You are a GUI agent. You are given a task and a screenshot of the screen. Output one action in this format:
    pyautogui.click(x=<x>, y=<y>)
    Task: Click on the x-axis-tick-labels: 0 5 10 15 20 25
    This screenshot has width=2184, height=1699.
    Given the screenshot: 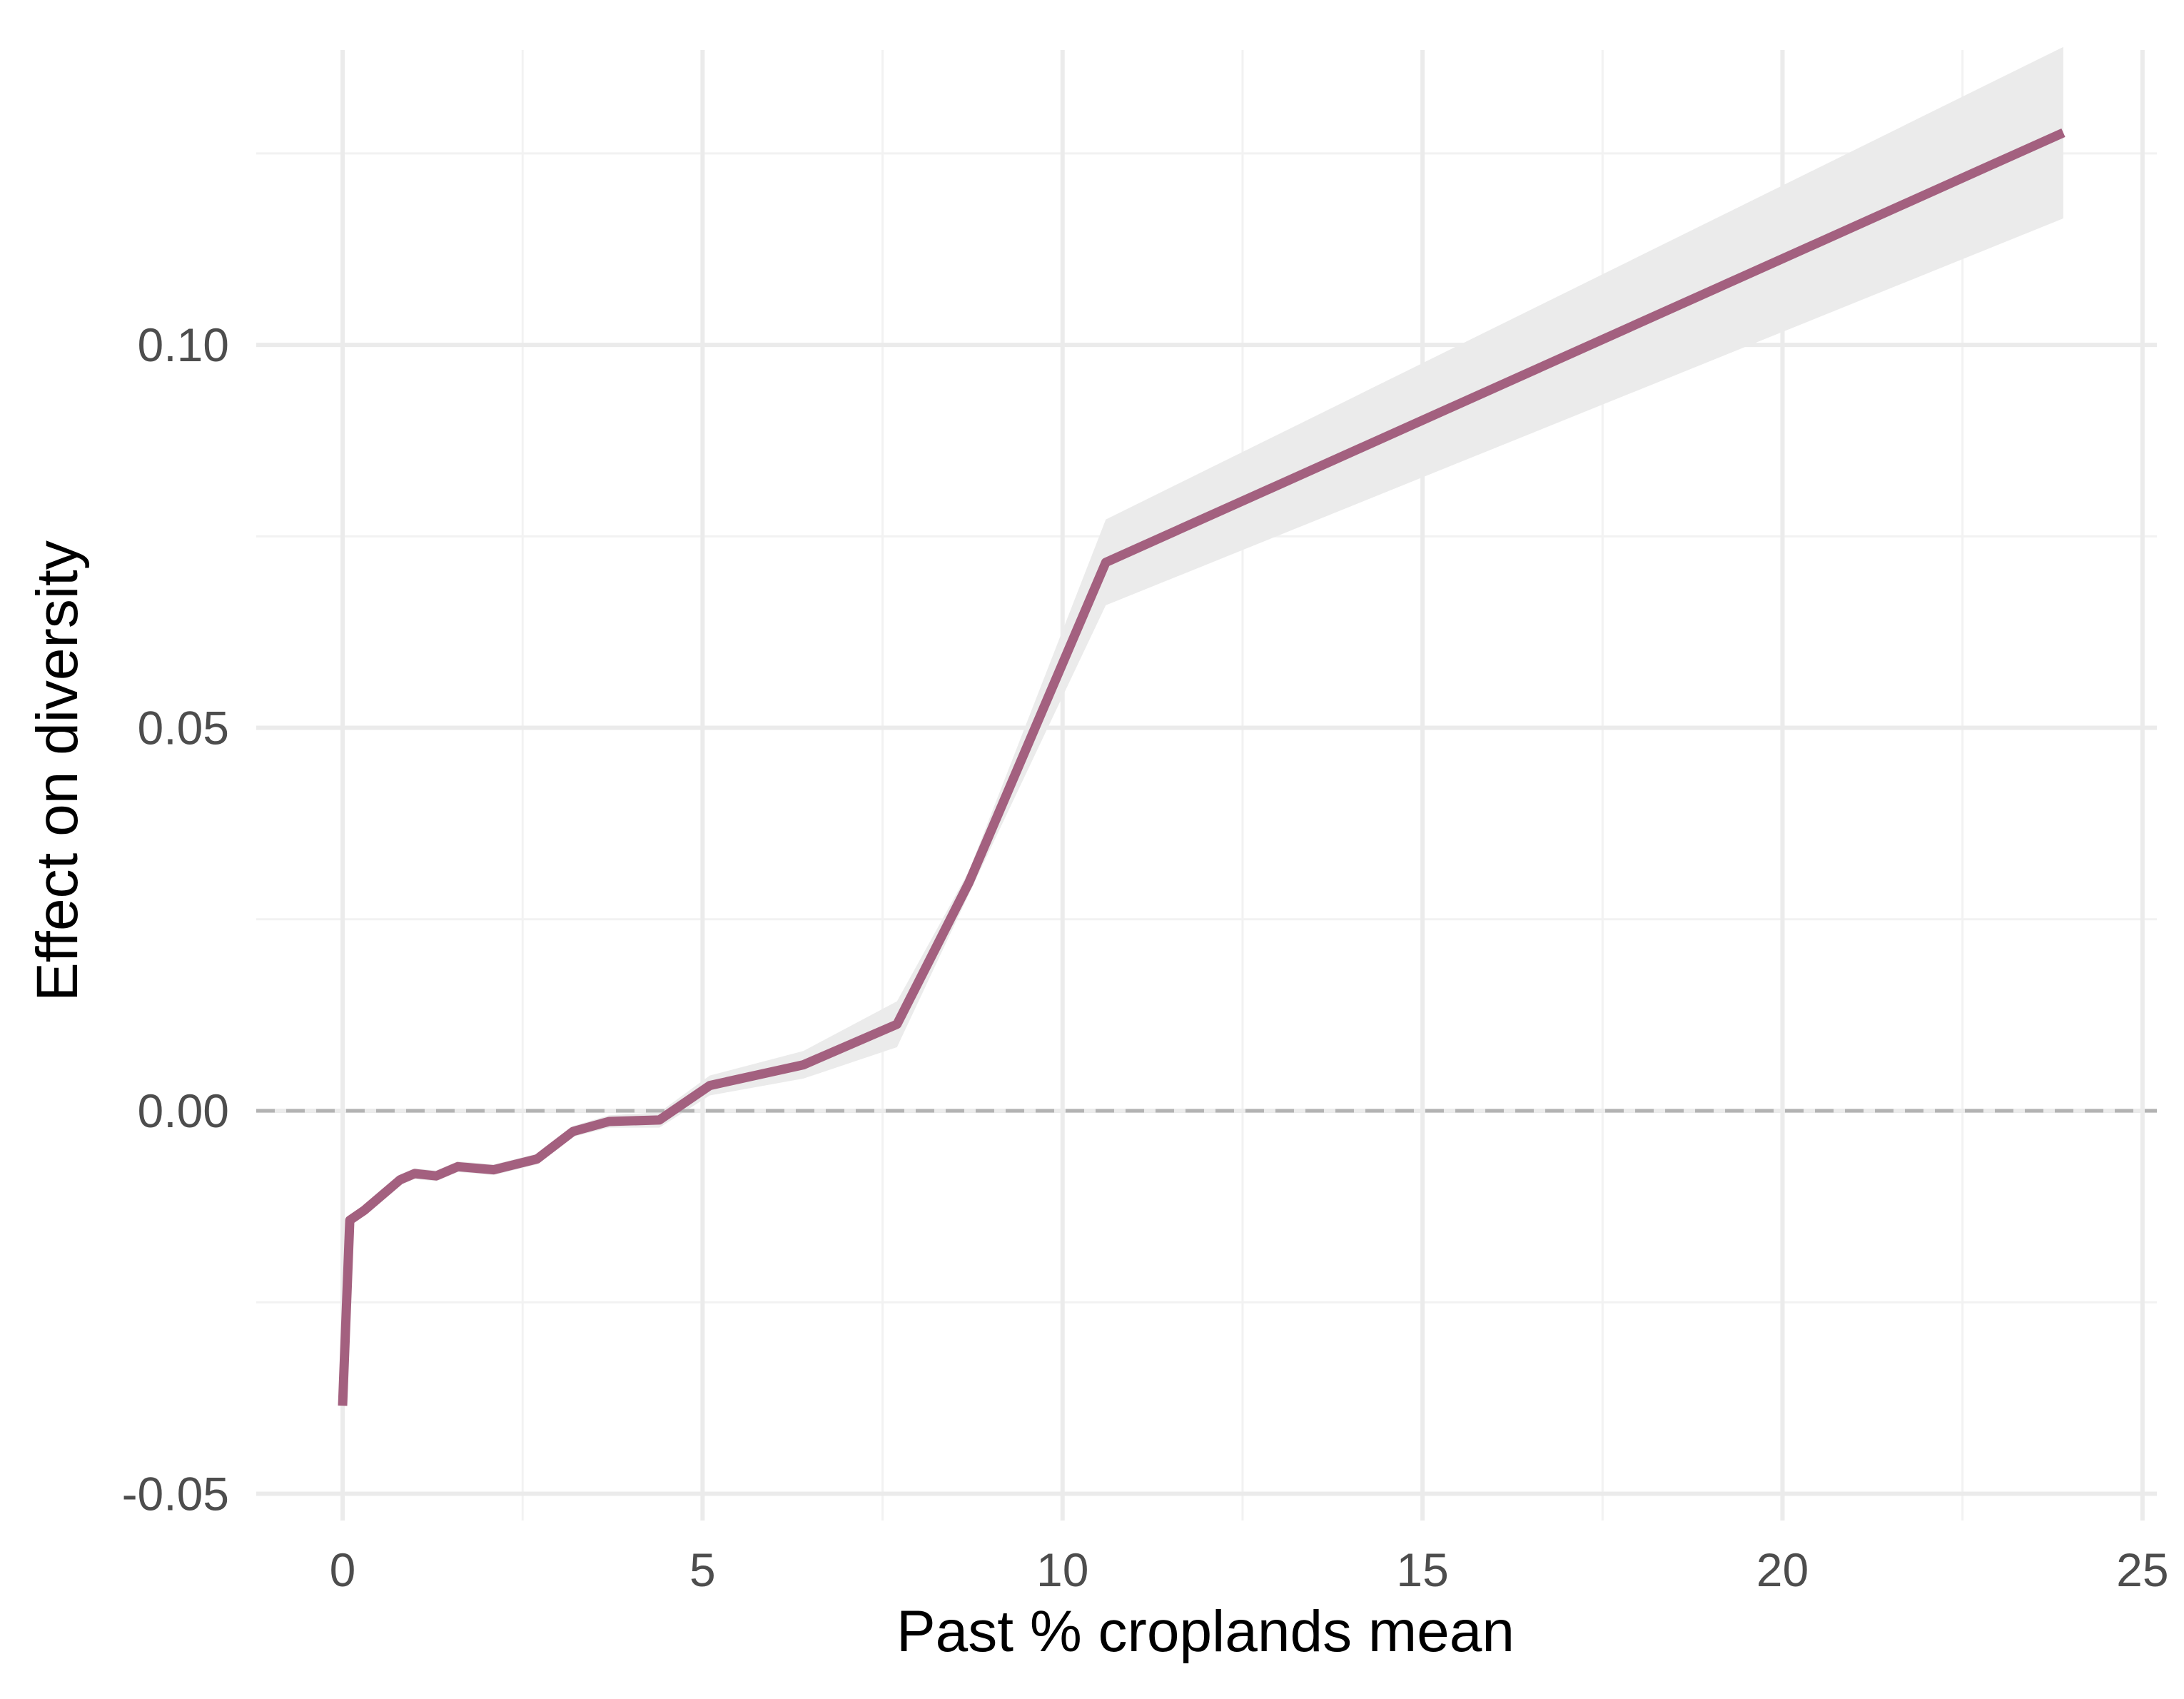 What is the action you would take?
    pyautogui.click(x=1249, y=1570)
    